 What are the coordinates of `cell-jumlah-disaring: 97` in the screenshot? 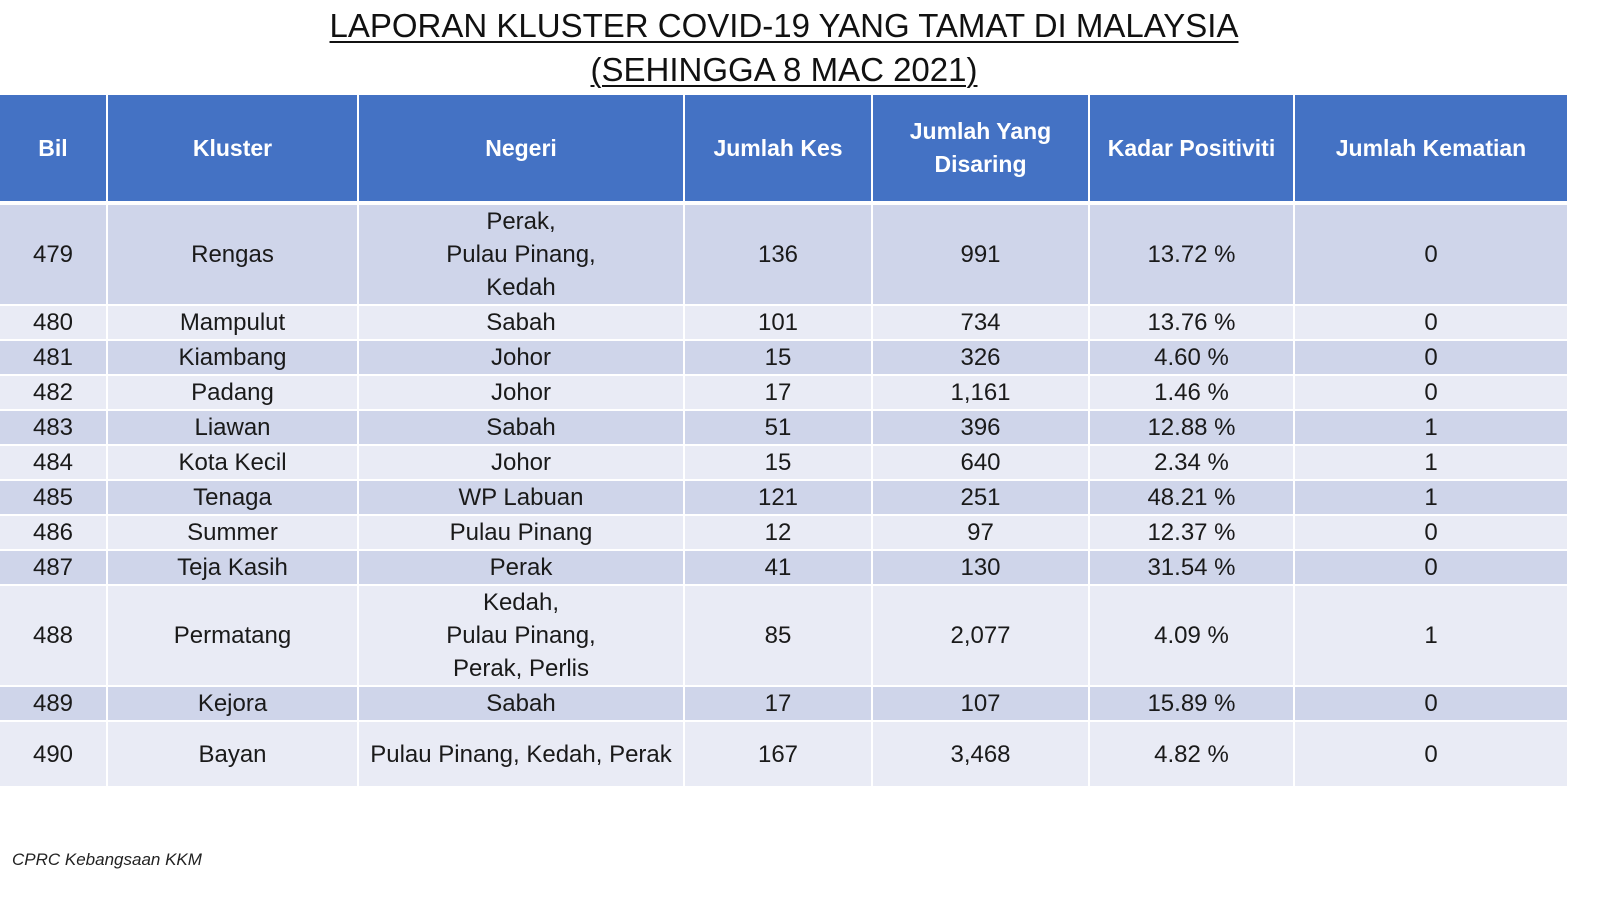 It's located at (981, 533).